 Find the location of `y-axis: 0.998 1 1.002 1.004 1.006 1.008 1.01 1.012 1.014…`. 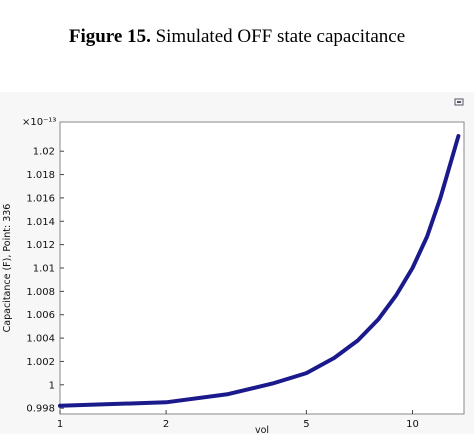

y-axis: 0.998 1 1.002 1.004 1.006 1.008 1.01 1.012 1.014… is located at coordinates (45, 281).